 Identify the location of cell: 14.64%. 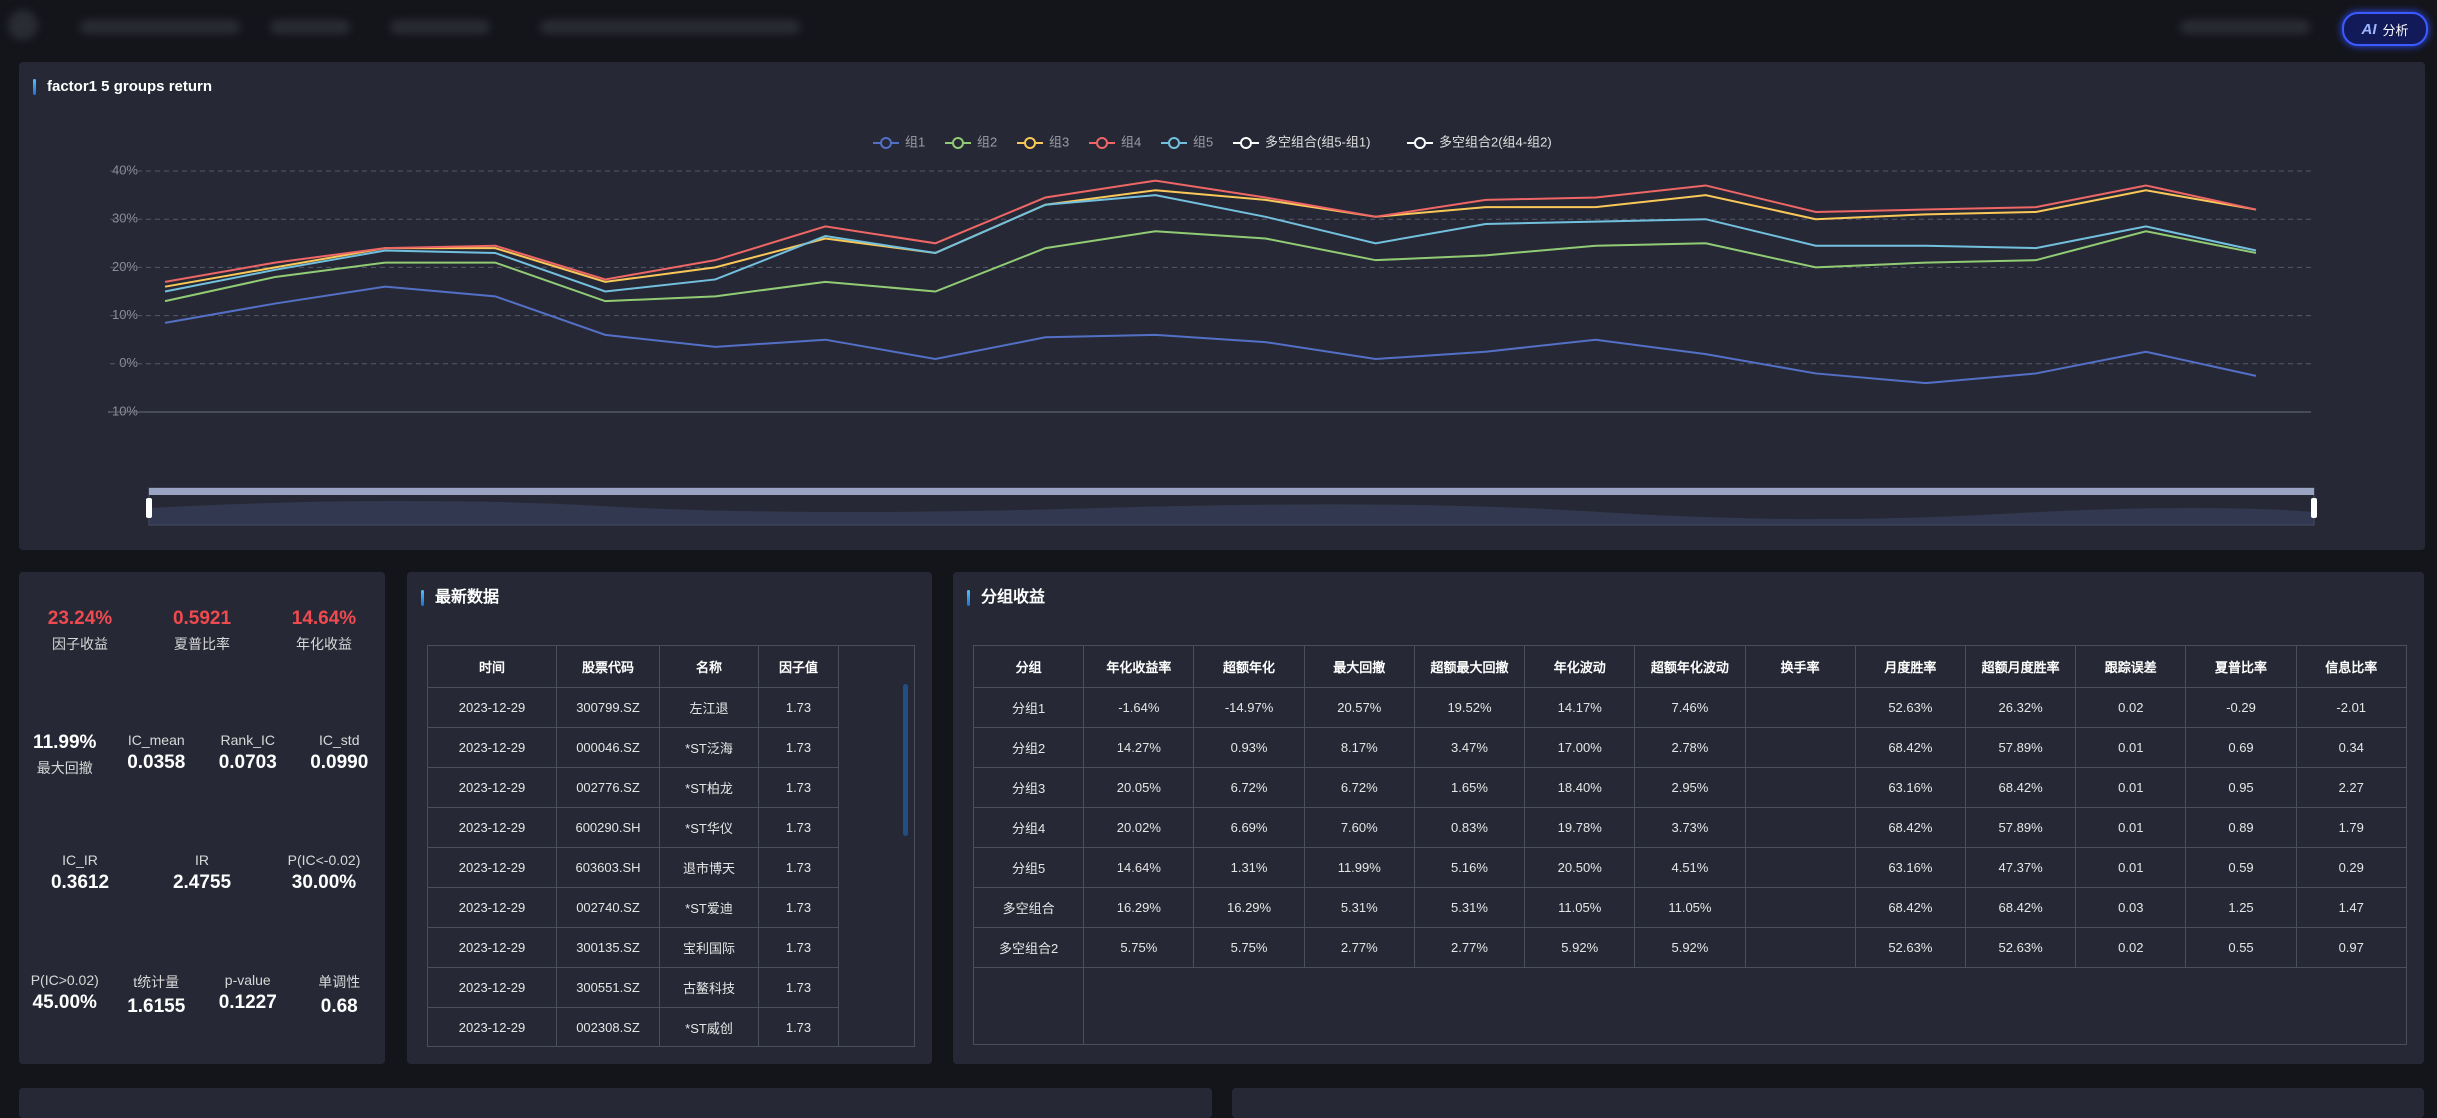
(1139, 867).